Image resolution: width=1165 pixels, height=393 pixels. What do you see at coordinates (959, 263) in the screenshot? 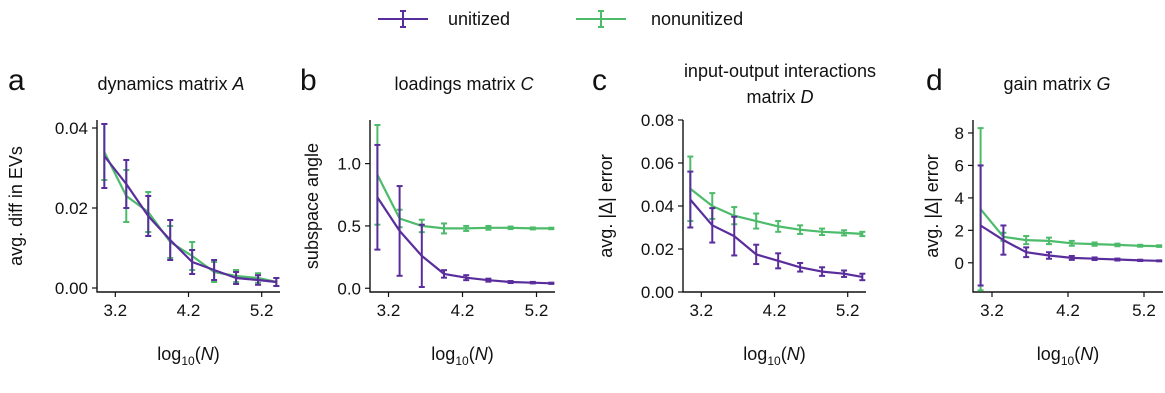
I see `y-tick-label: 0` at bounding box center [959, 263].